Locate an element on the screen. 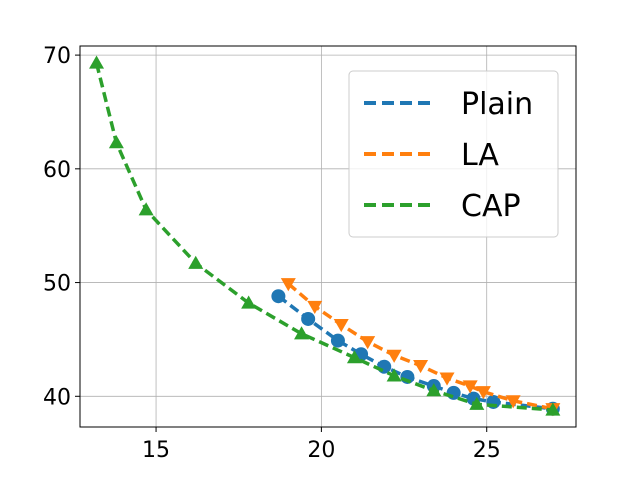  y-tick-label: 40 is located at coordinates (57, 397).